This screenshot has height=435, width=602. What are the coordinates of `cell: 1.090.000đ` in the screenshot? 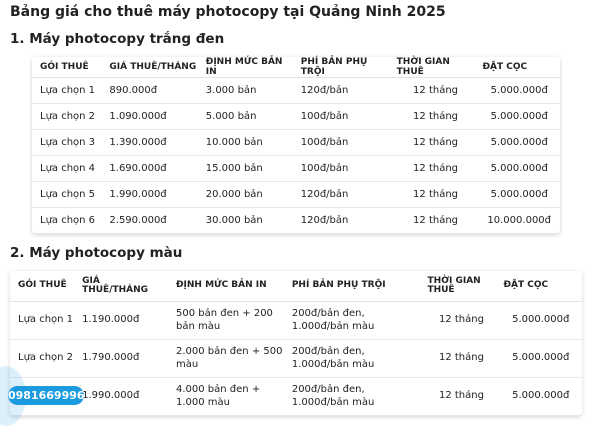 It's located at (153, 116).